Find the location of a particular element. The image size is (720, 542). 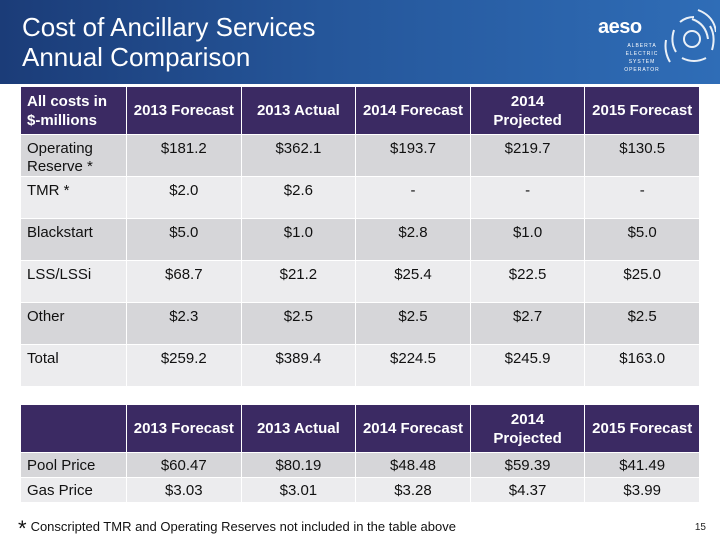

table-cell: $193.7 is located at coordinates (413, 155).